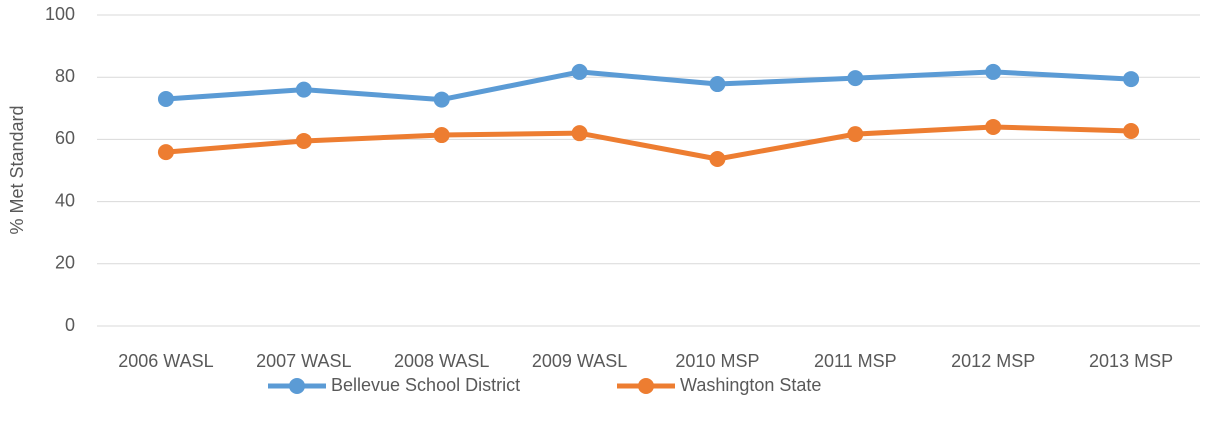 This screenshot has height=428, width=1207. Describe the element at coordinates (70, 325) in the screenshot. I see `y-tick-label: 0` at that location.